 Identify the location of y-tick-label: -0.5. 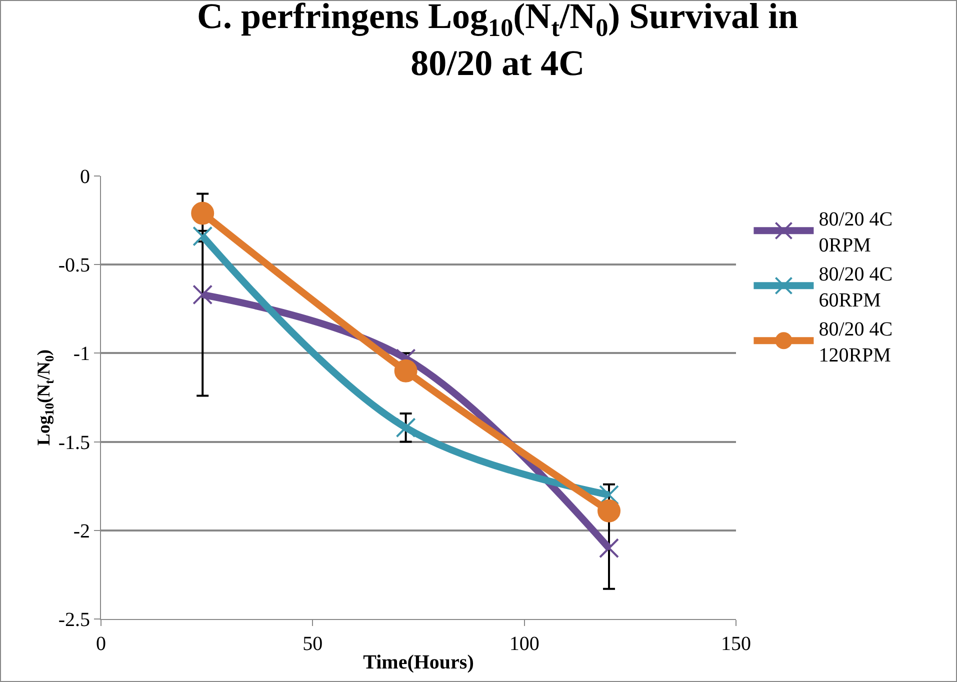
(74, 265).